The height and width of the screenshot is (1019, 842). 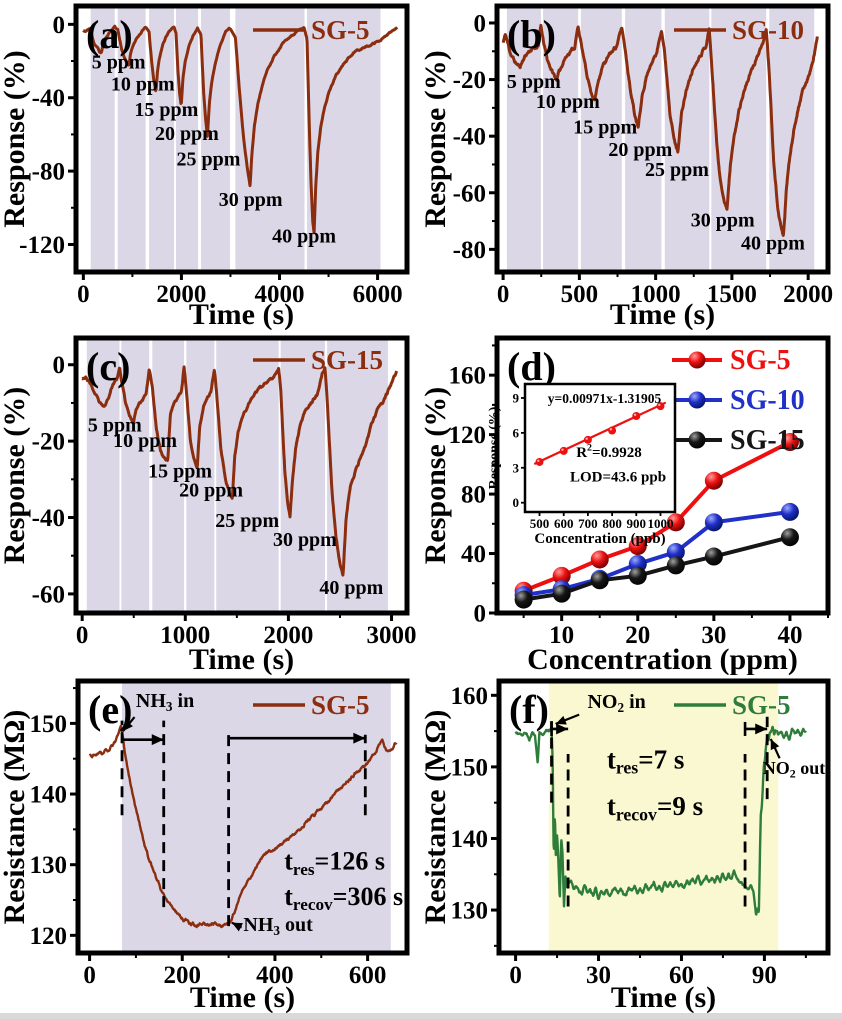 What do you see at coordinates (421, 1016) in the screenshot?
I see `page-edge-strip` at bounding box center [421, 1016].